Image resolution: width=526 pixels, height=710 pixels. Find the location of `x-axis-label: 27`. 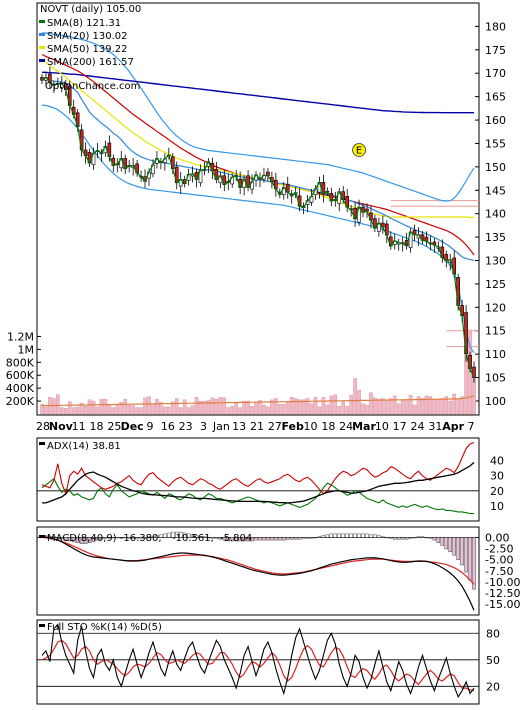

x-axis-label: 27 is located at coordinates (275, 426).